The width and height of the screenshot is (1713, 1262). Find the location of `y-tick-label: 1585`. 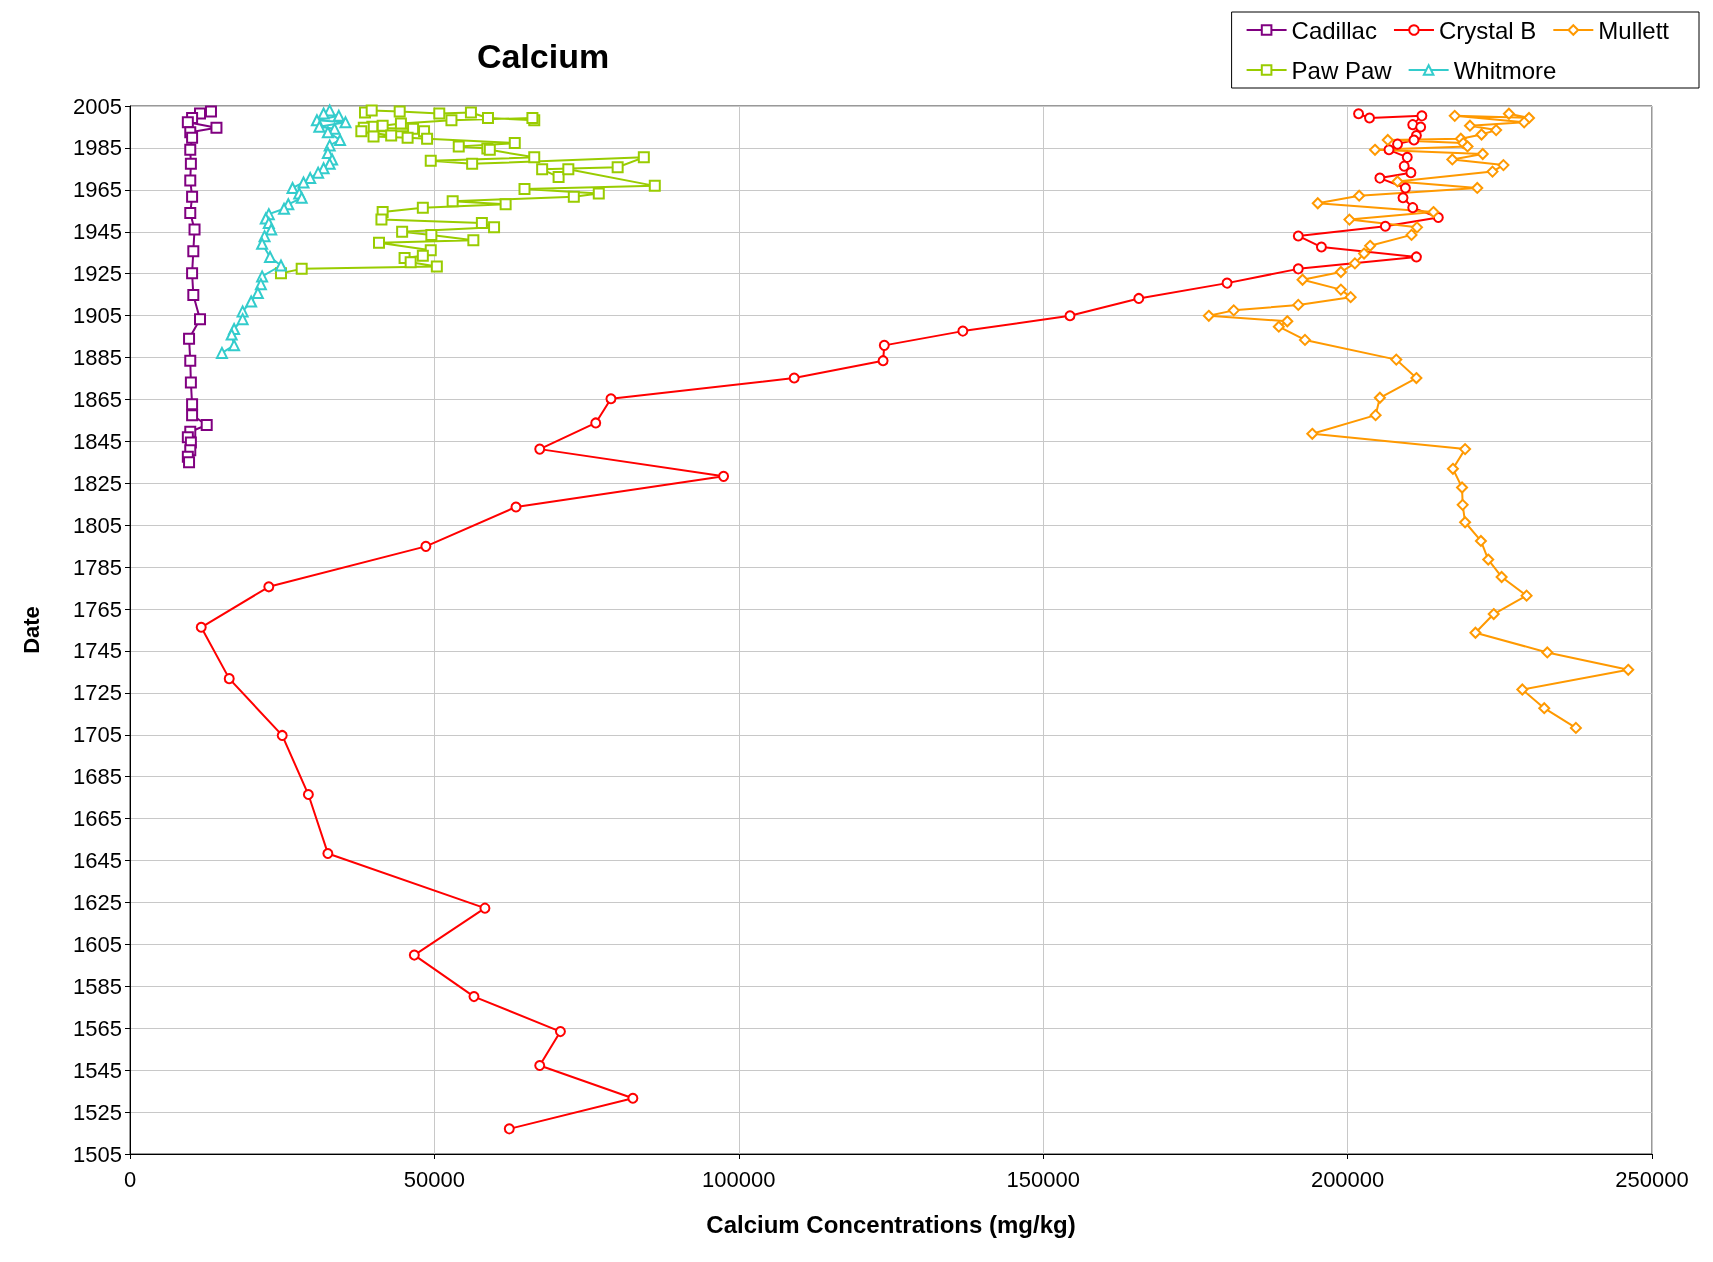

y-tick-label: 1585 is located at coordinates (97, 986).